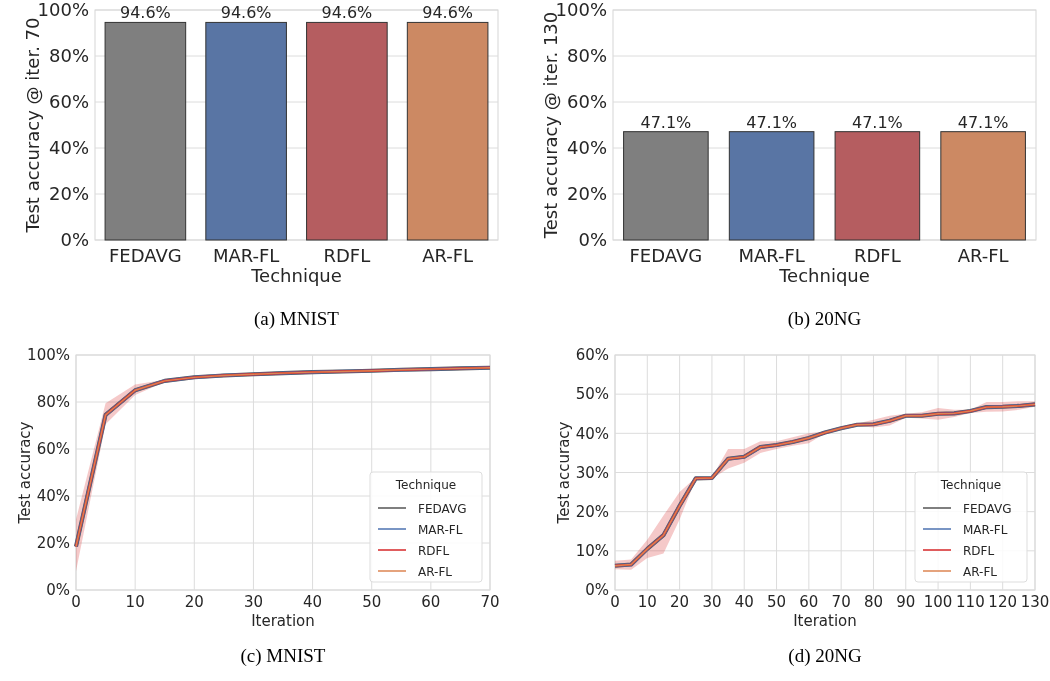 The image size is (1050, 681). Describe the element at coordinates (825, 656) in the screenshot. I see `text: (d) 20NG` at that location.